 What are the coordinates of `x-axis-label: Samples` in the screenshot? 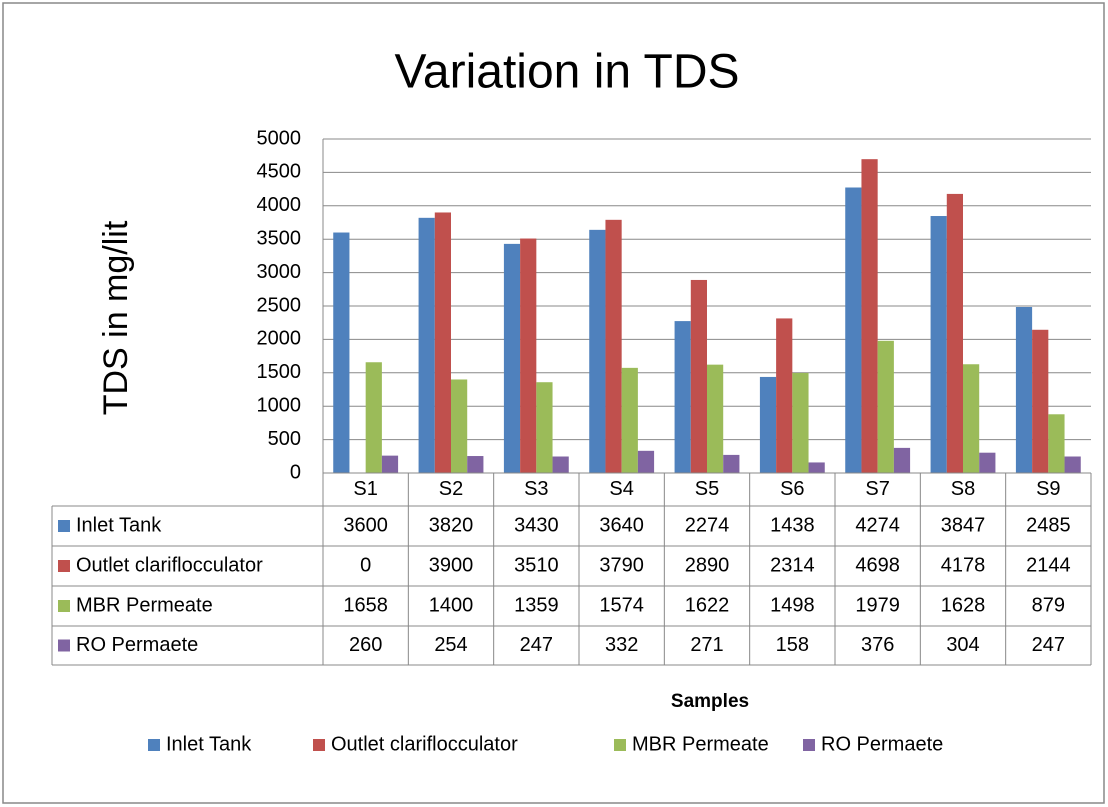 It's located at (710, 701).